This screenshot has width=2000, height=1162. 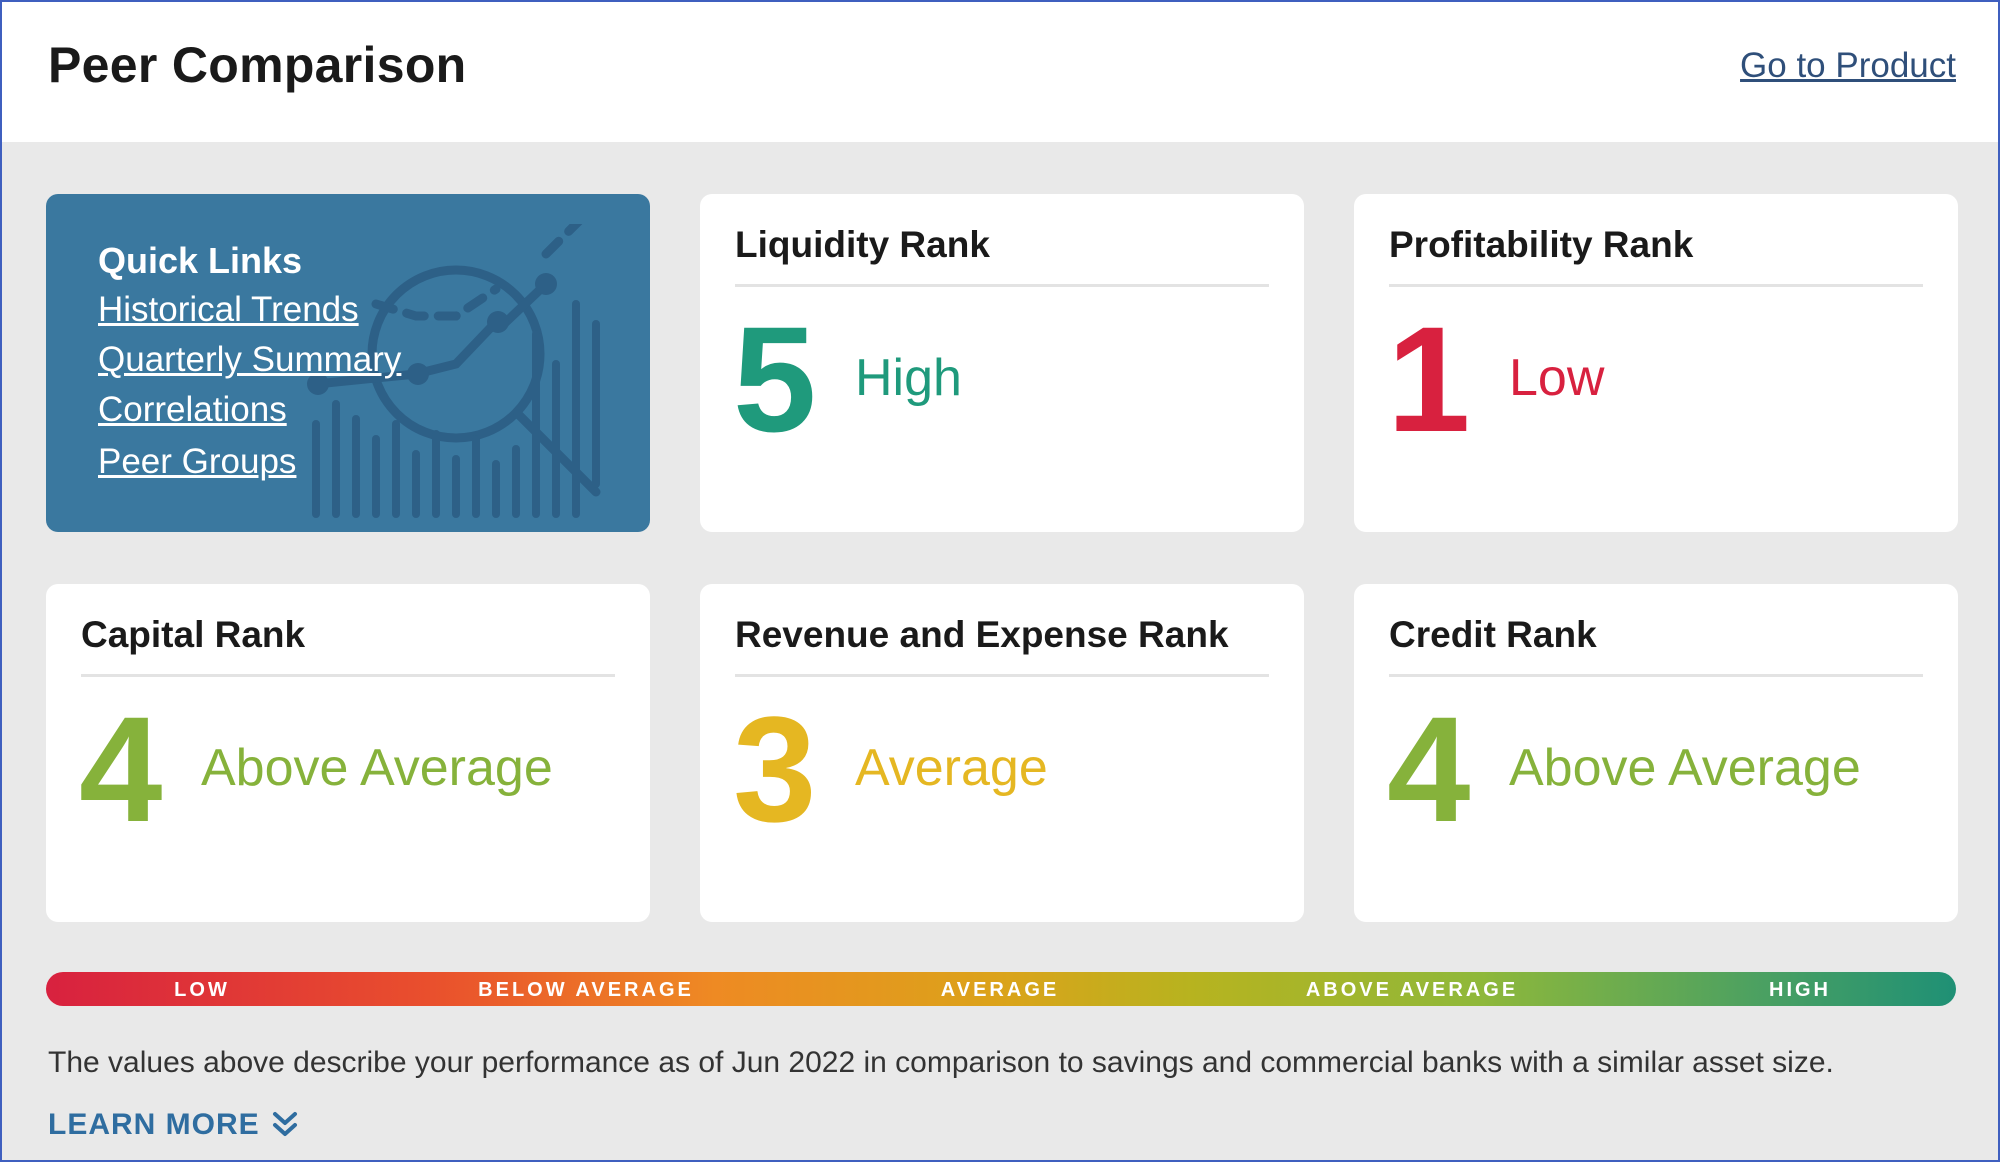 I want to click on scale-label-low: LOW, so click(x=202, y=990).